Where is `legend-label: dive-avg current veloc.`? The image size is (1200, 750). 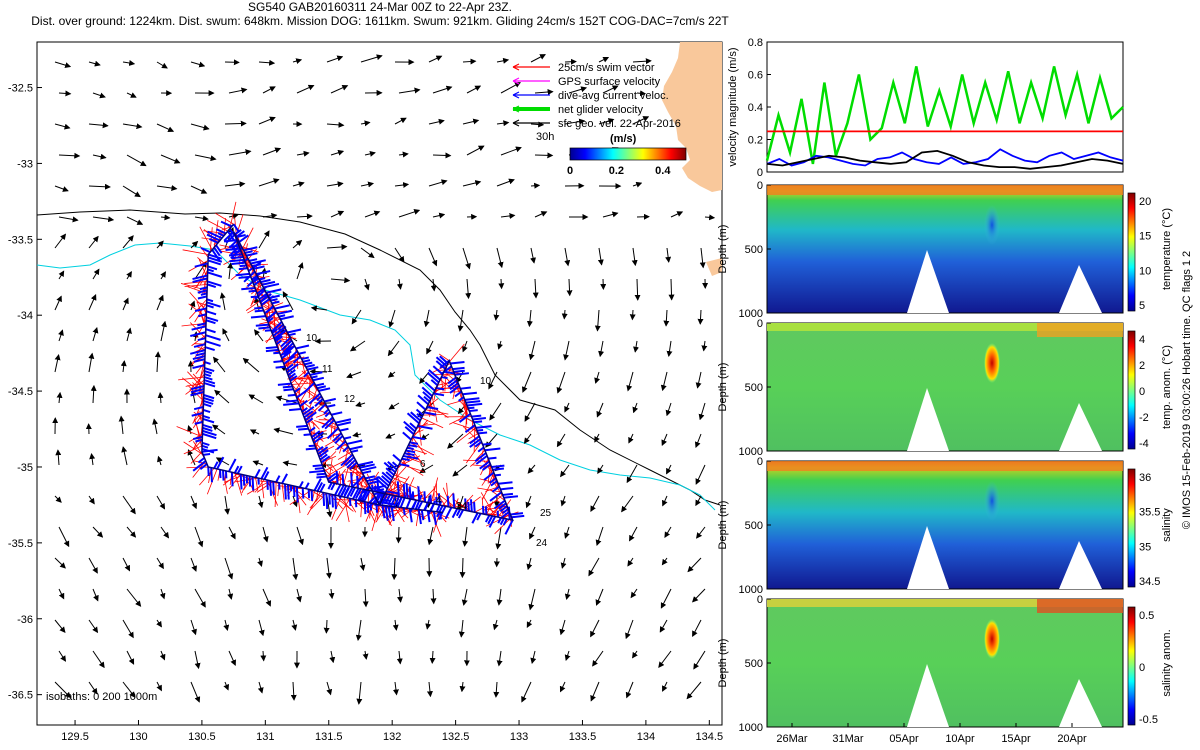 legend-label: dive-avg current veloc. is located at coordinates (613, 96).